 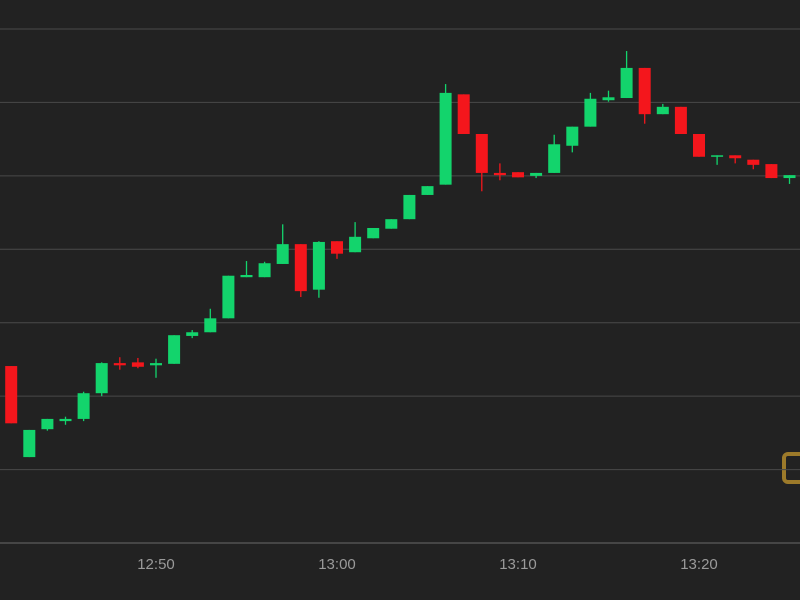 I want to click on x-tick-label: 12:50, so click(x=156, y=564).